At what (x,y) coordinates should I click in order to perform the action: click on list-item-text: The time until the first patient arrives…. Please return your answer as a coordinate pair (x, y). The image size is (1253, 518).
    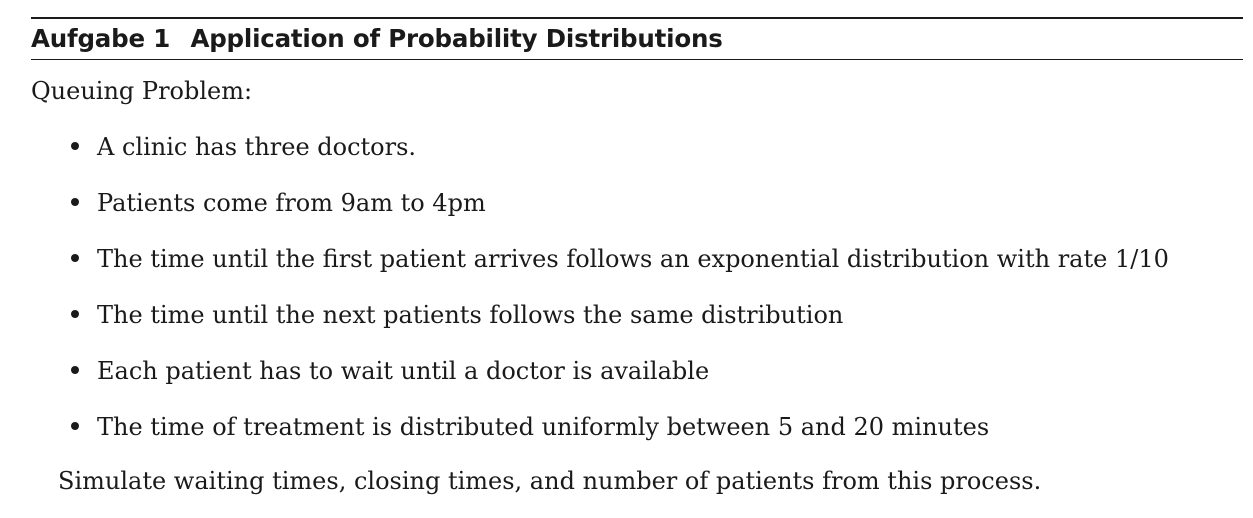
    Looking at the image, I should click on (633, 259).